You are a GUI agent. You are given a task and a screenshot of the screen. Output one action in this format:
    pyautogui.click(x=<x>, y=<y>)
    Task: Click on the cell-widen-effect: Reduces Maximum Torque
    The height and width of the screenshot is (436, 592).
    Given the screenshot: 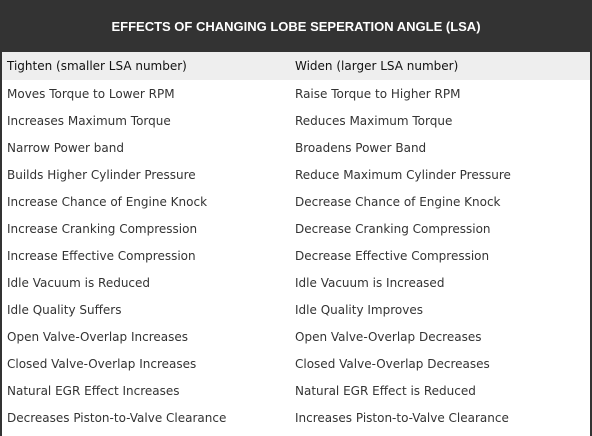 What is the action you would take?
    pyautogui.click(x=374, y=120)
    